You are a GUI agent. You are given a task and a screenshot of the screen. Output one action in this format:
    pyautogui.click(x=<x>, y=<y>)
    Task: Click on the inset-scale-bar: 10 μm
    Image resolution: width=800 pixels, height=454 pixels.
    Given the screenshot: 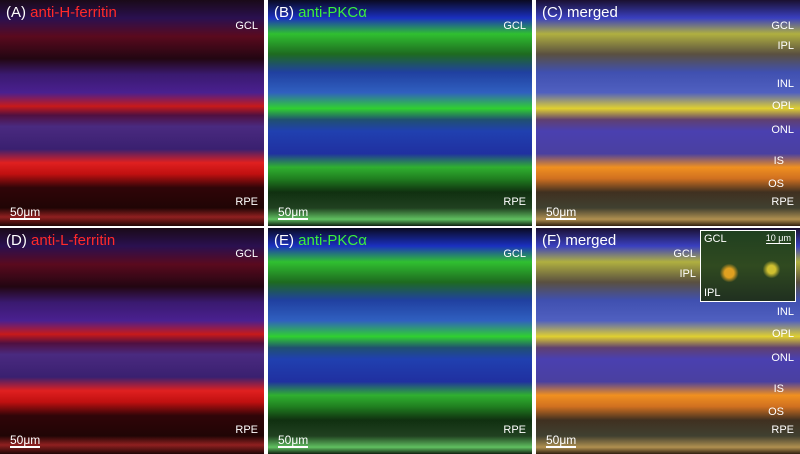 What is the action you would take?
    pyautogui.click(x=778, y=238)
    